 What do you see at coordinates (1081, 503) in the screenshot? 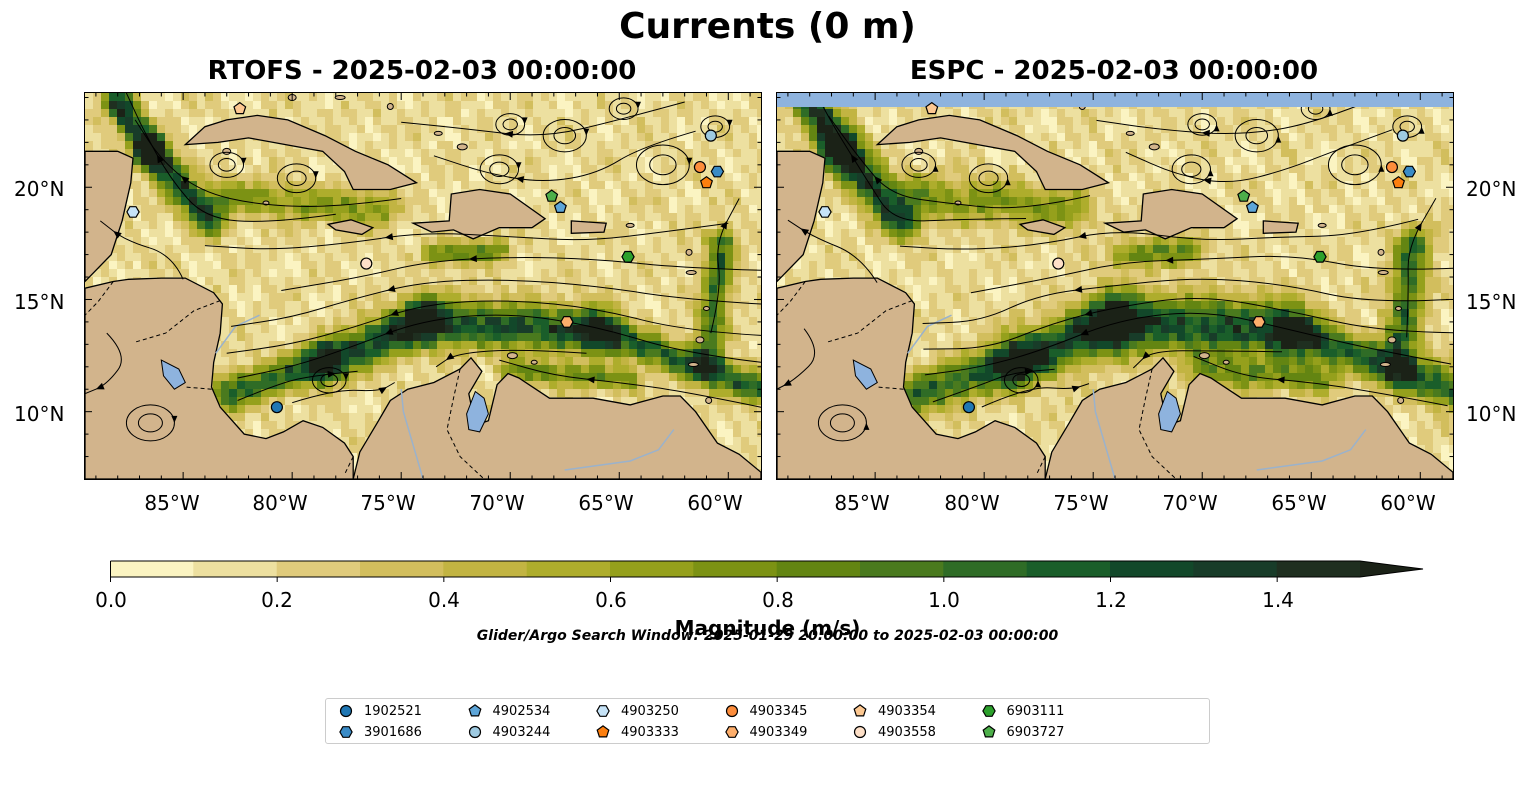
I see `lon-label-75w-right: 75°W` at bounding box center [1081, 503].